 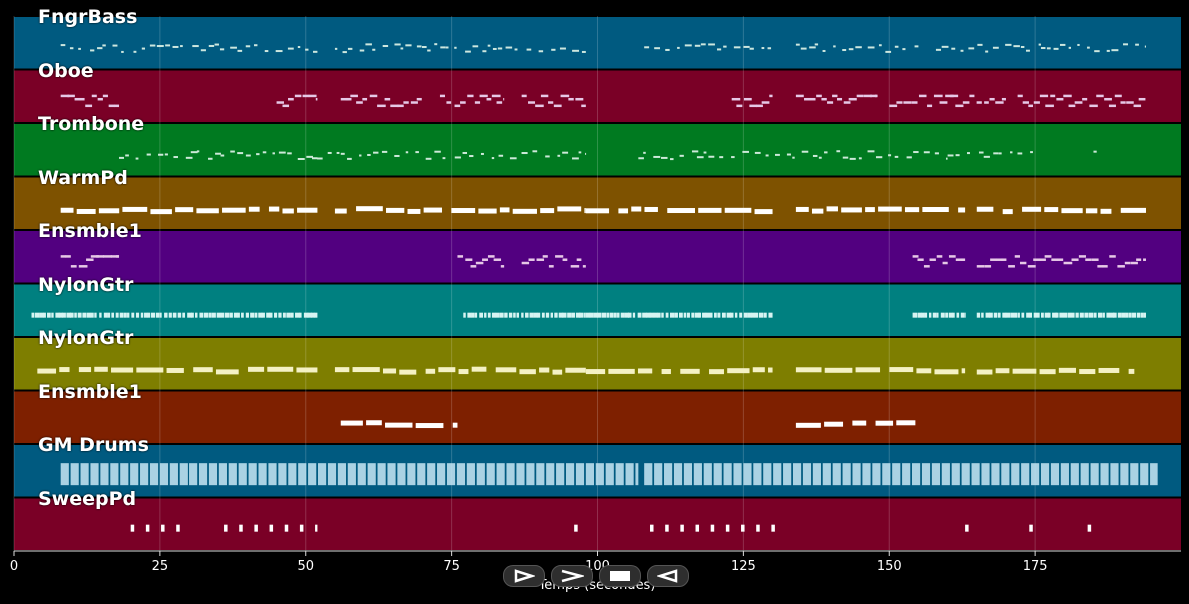 What do you see at coordinates (597, 417) in the screenshot?
I see `track-lane` at bounding box center [597, 417].